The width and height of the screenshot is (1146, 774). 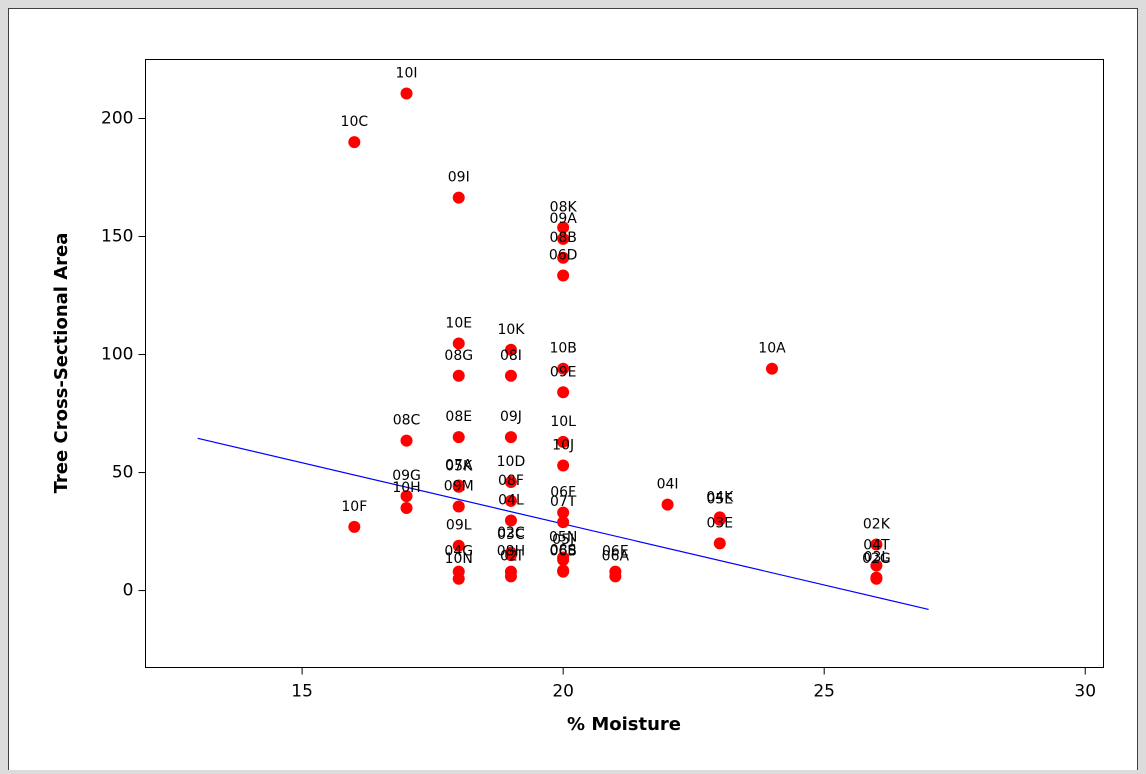 What do you see at coordinates (563, 550) in the screenshot?
I see `point-label: 08S` at bounding box center [563, 550].